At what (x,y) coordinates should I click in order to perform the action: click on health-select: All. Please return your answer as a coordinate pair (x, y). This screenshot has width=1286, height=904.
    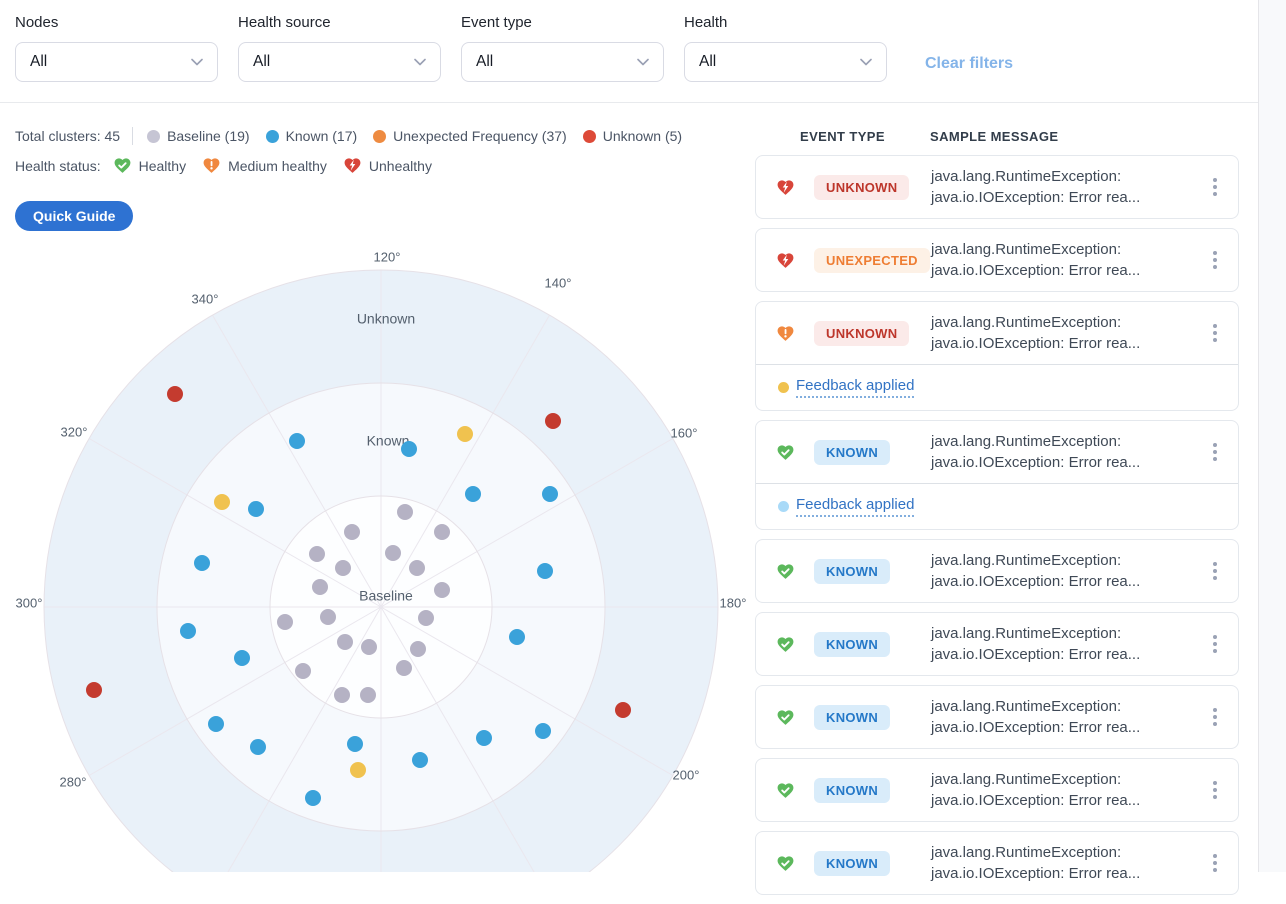
    Looking at the image, I should click on (785, 62).